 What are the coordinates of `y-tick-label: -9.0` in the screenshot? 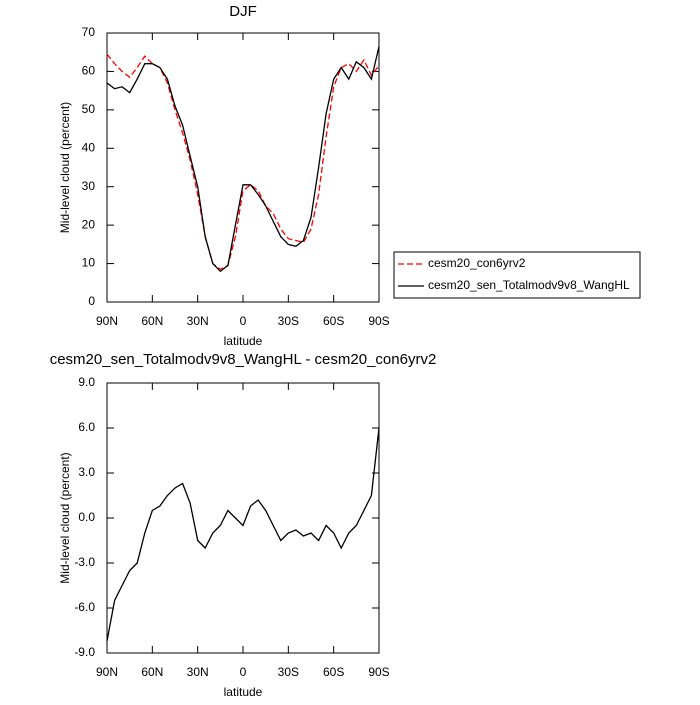 It's located at (84, 652).